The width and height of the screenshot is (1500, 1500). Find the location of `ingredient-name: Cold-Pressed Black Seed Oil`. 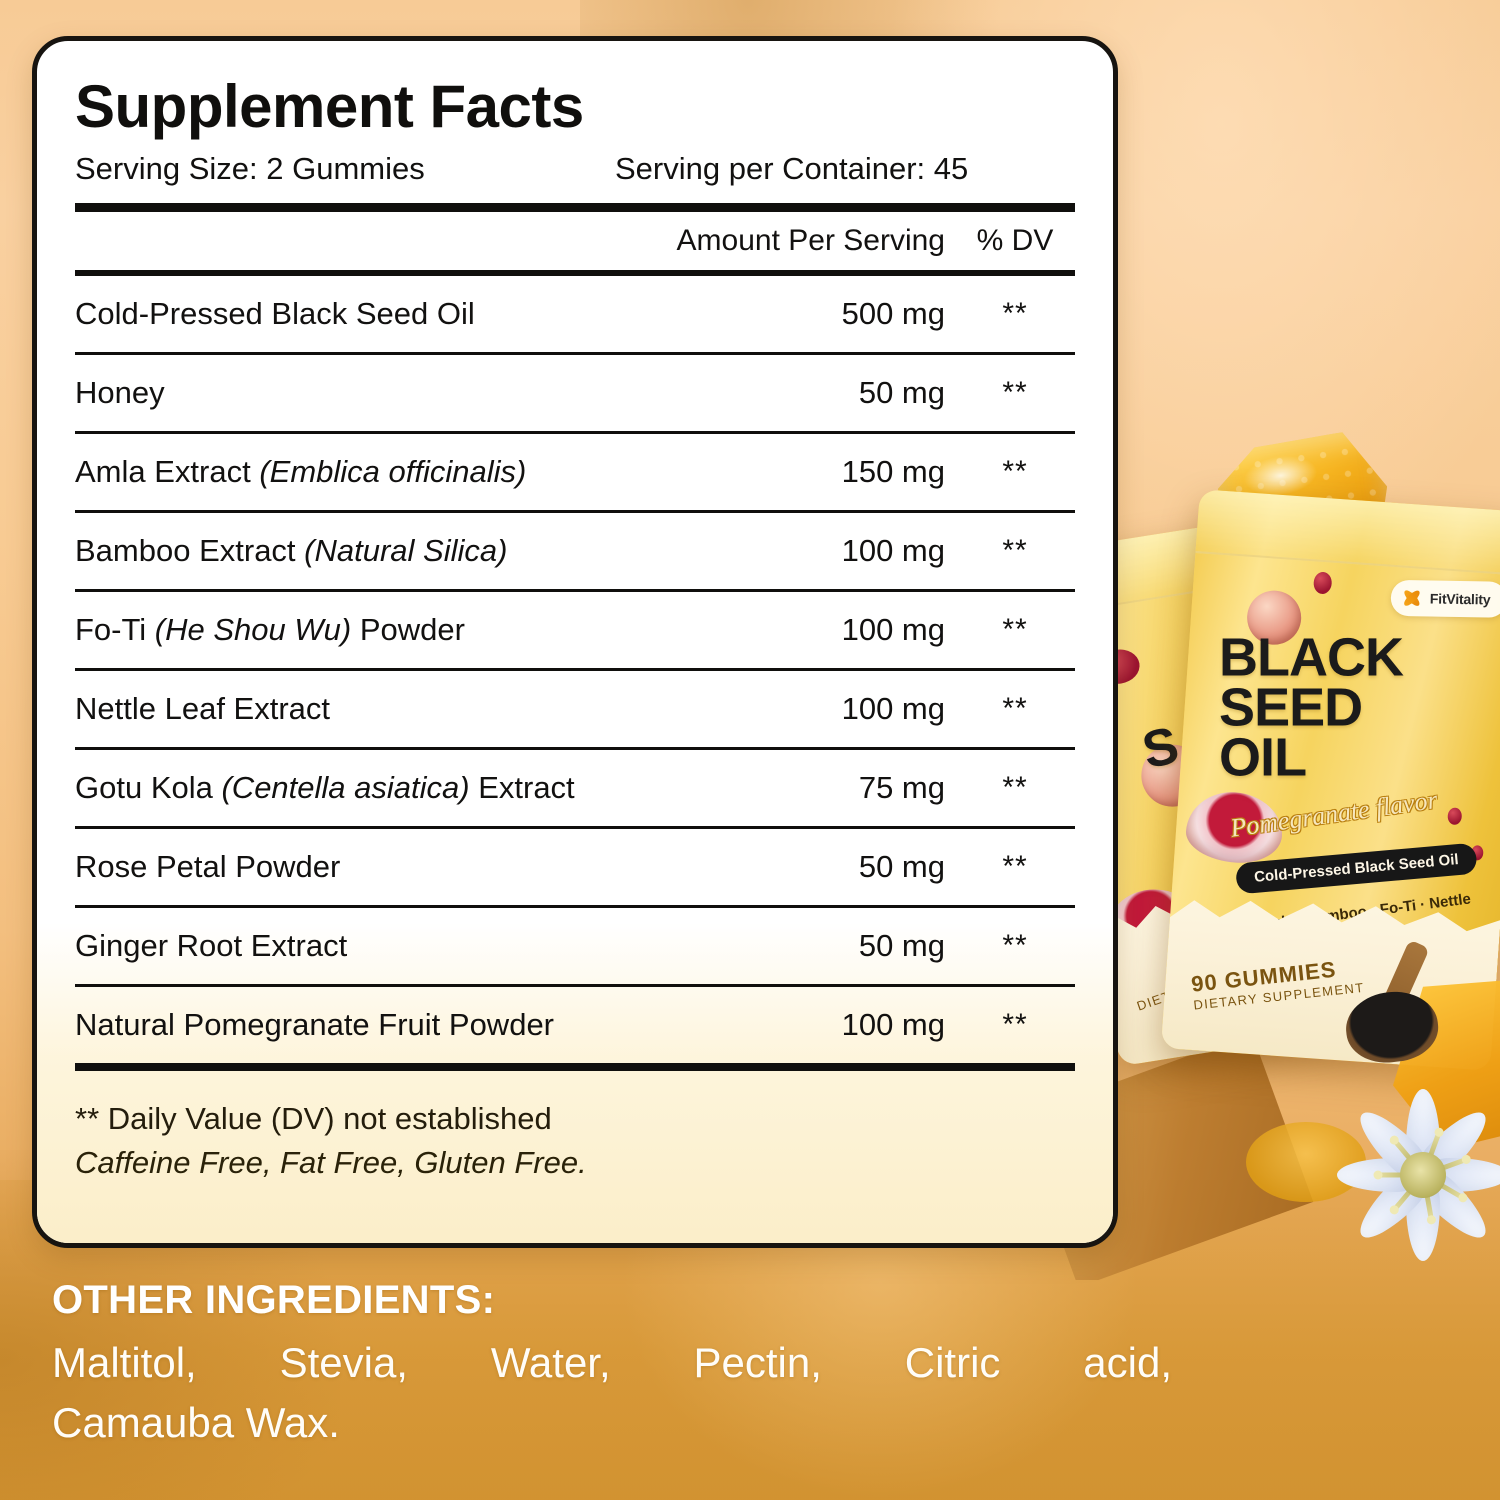

ingredient-name: Cold-Pressed Black Seed Oil is located at coordinates (275, 313).